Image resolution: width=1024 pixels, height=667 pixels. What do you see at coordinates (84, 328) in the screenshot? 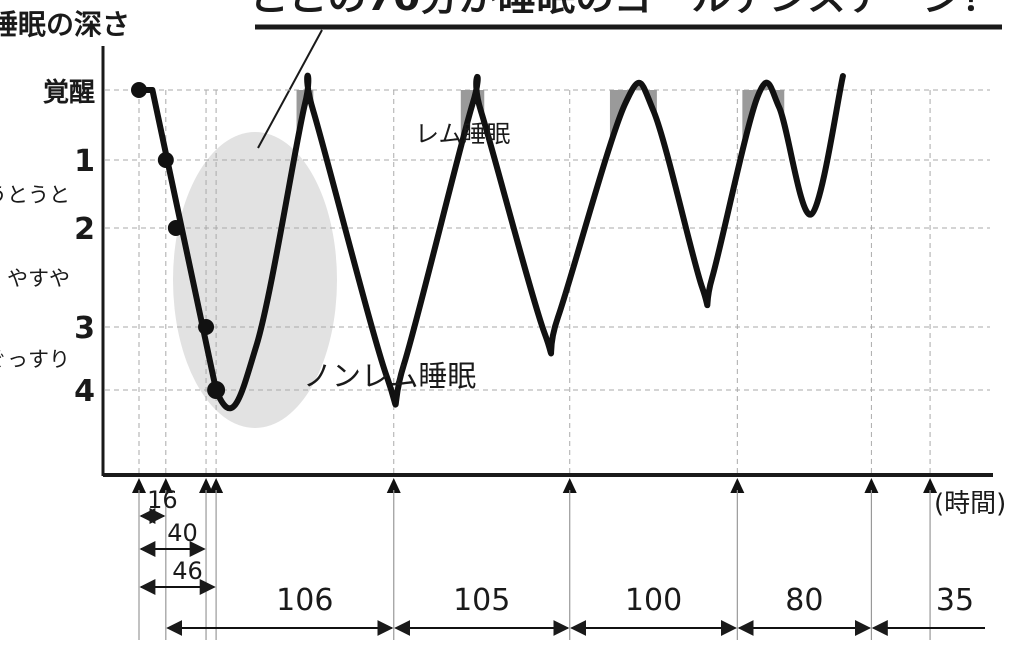
I see `y-tick-label: 3` at bounding box center [84, 328].